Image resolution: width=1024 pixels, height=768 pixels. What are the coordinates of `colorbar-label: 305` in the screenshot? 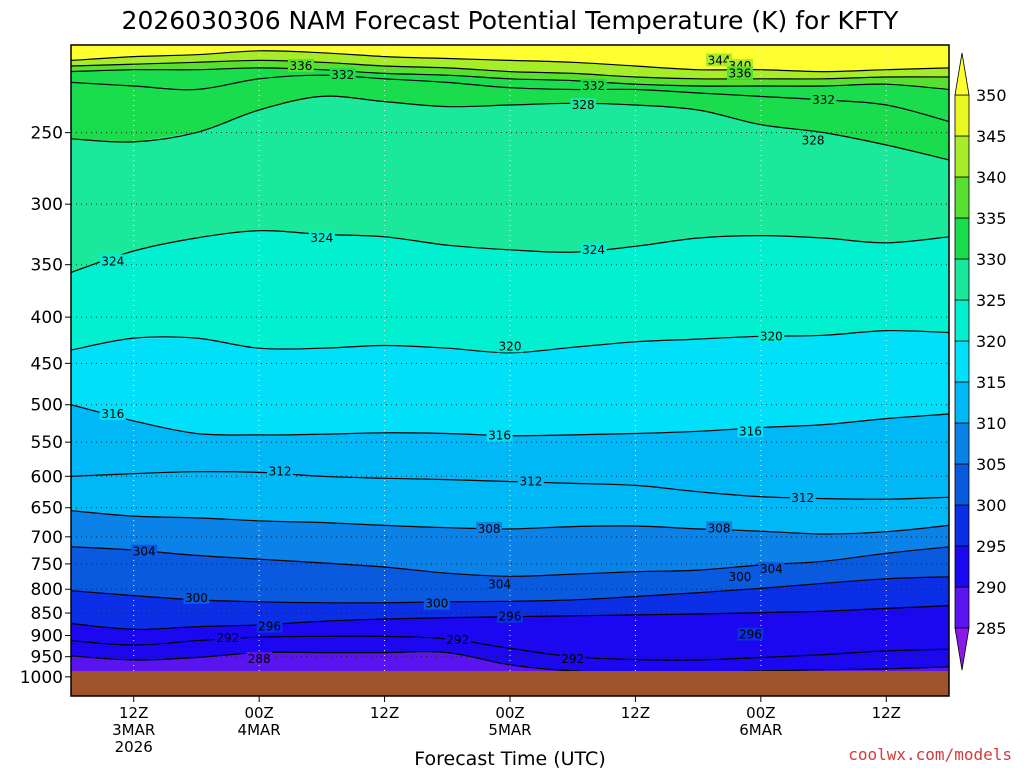 It's located at (991, 464).